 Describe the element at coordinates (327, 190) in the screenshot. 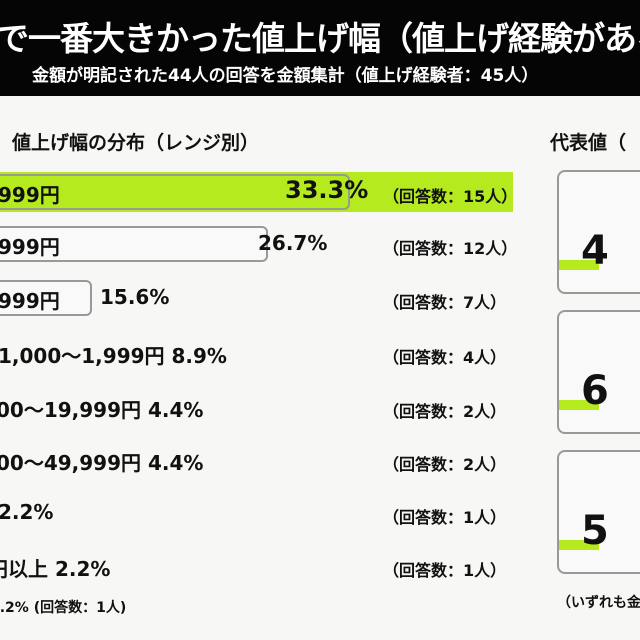

I see `bar-value-label: 33.3%` at that location.